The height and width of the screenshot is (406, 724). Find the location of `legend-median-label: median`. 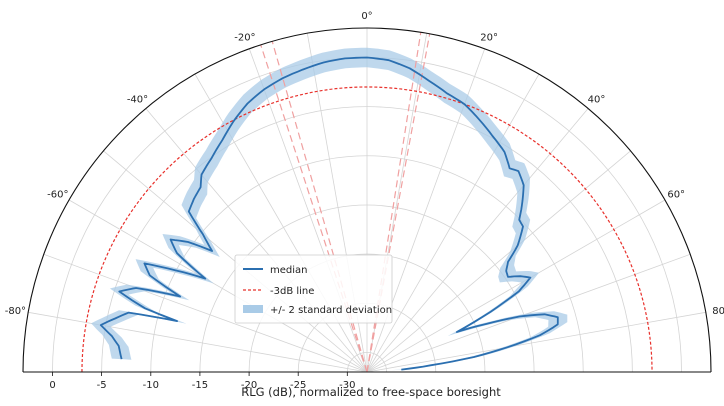

legend-median-label: median is located at coordinates (289, 270).